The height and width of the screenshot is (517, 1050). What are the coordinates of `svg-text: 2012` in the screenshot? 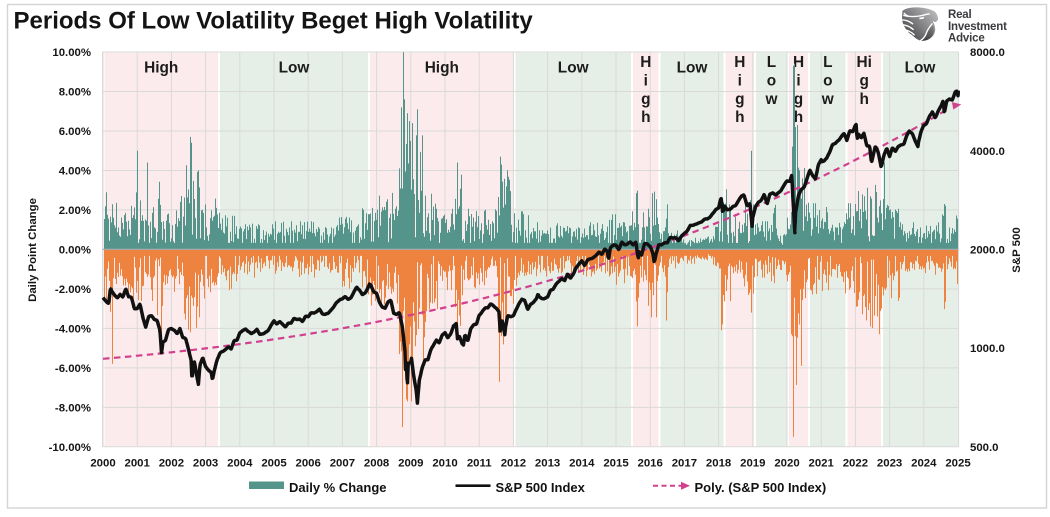 It's located at (513, 464).